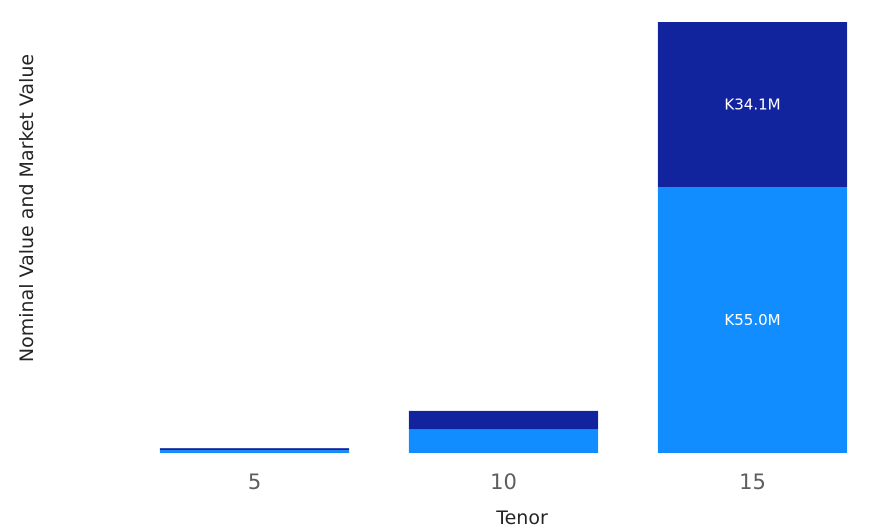 This screenshot has width=877, height=531. What do you see at coordinates (503, 482) in the screenshot?
I see `x-tick-10: 10` at bounding box center [503, 482].